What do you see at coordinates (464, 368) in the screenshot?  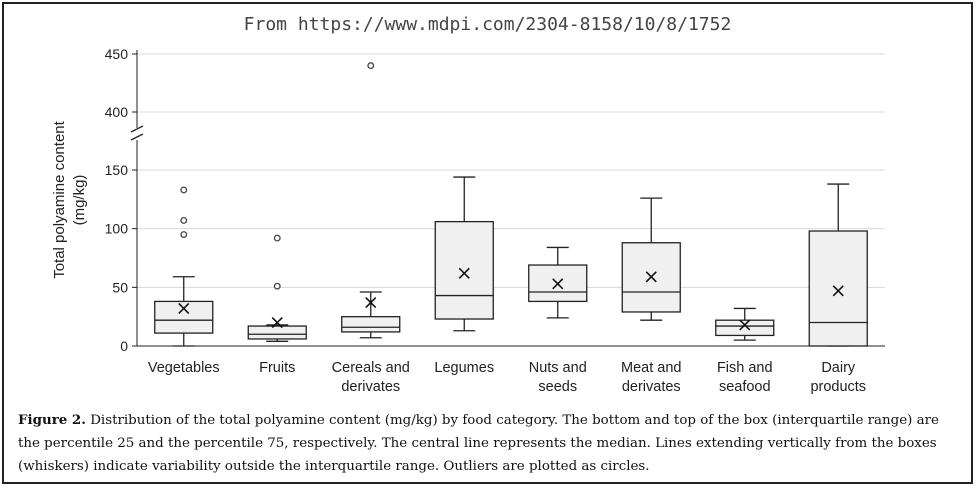 I see `category-label: Legumes` at bounding box center [464, 368].